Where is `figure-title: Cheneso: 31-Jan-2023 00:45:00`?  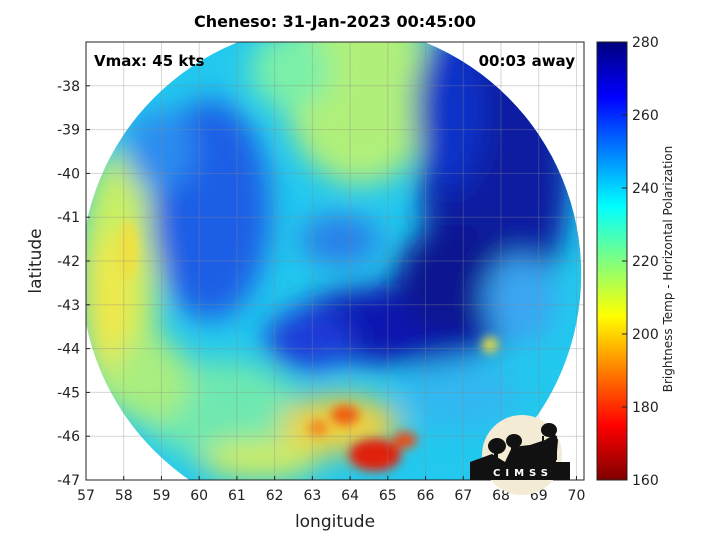
figure-title: Cheneso: 31-Jan-2023 00:45:00 is located at coordinates (335, 21).